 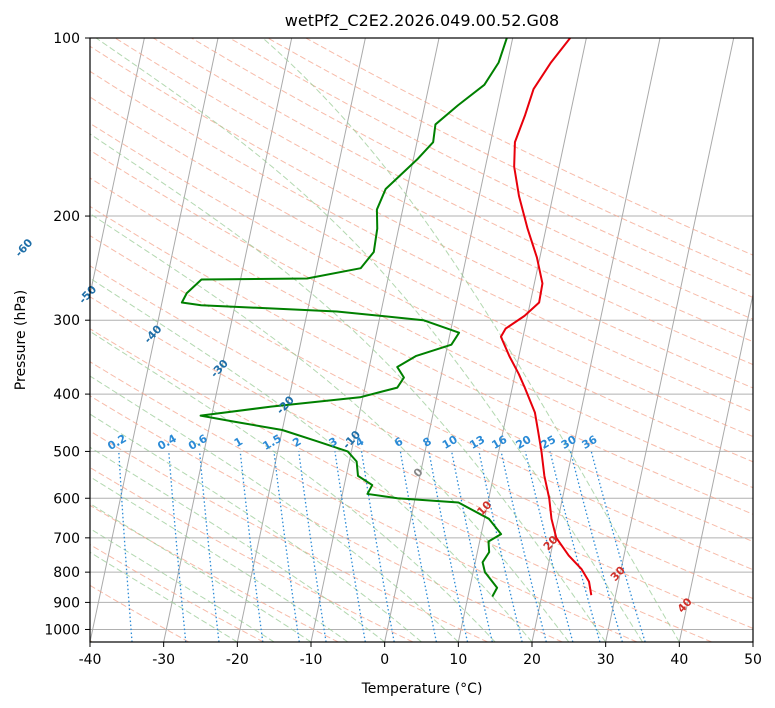 I want to click on x-tick-label: 20, so click(x=532, y=660).